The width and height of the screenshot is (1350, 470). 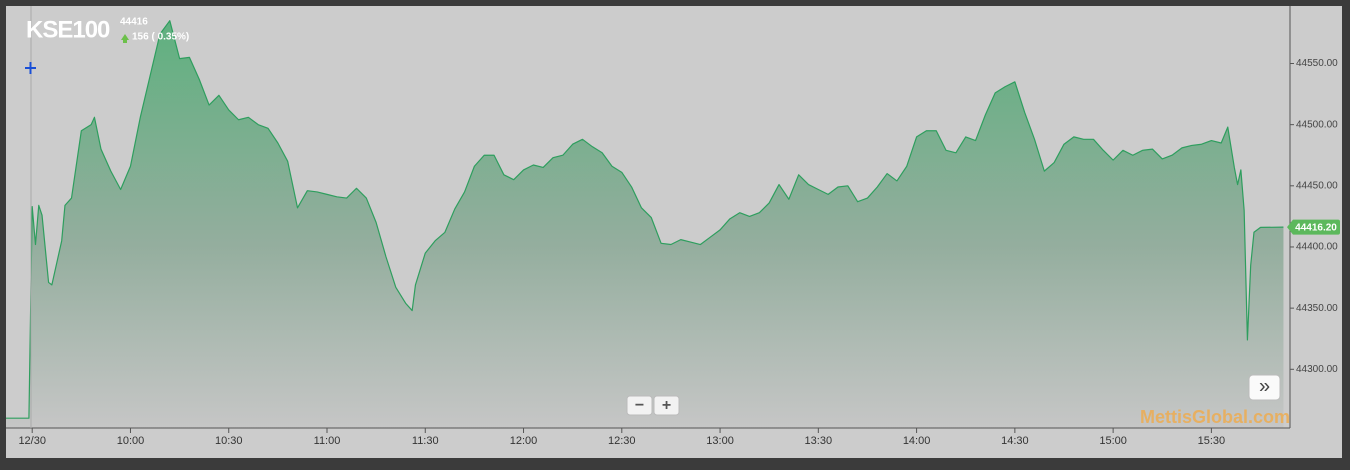 What do you see at coordinates (819, 441) in the screenshot?
I see `x-tick-label: 13:30` at bounding box center [819, 441].